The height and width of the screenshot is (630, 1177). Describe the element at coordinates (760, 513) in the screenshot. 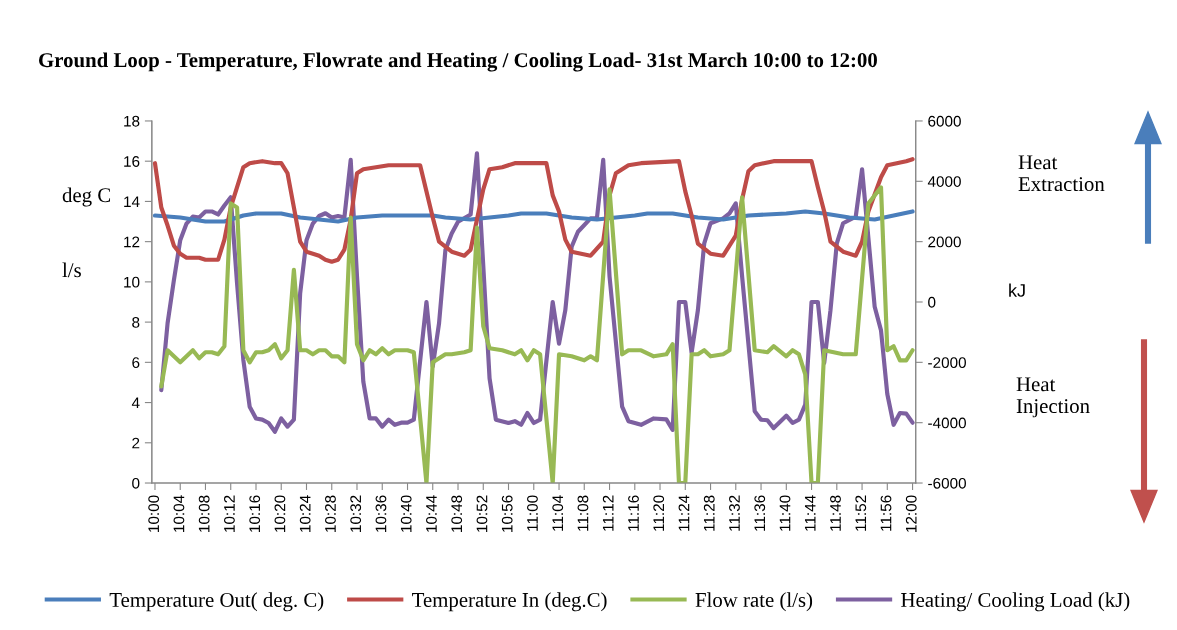

I see `x-tick-label: 11:36` at that location.